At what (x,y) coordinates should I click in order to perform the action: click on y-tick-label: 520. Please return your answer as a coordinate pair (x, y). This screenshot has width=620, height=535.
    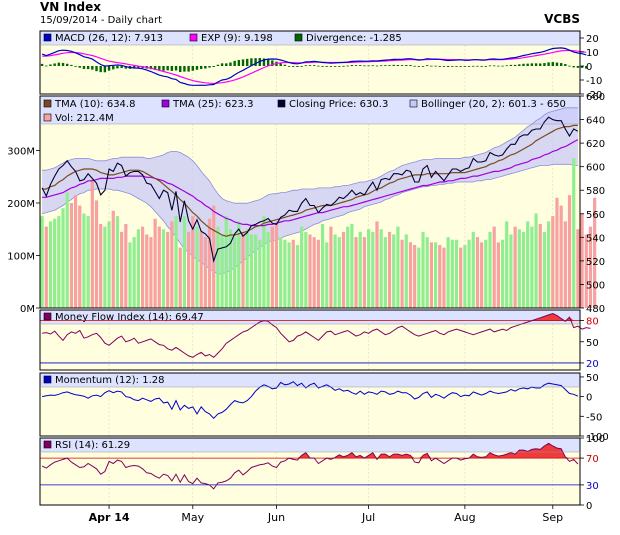
    Looking at the image, I should click on (595, 262).